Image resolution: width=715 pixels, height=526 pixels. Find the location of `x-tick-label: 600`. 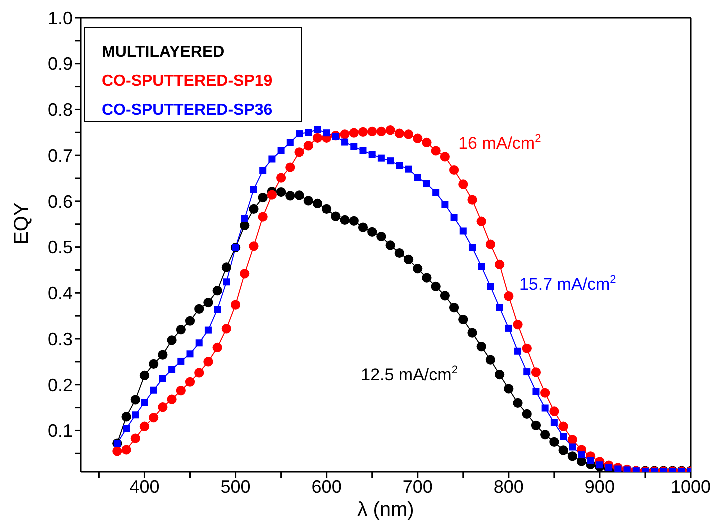

x-tick-label: 600 is located at coordinates (327, 486).